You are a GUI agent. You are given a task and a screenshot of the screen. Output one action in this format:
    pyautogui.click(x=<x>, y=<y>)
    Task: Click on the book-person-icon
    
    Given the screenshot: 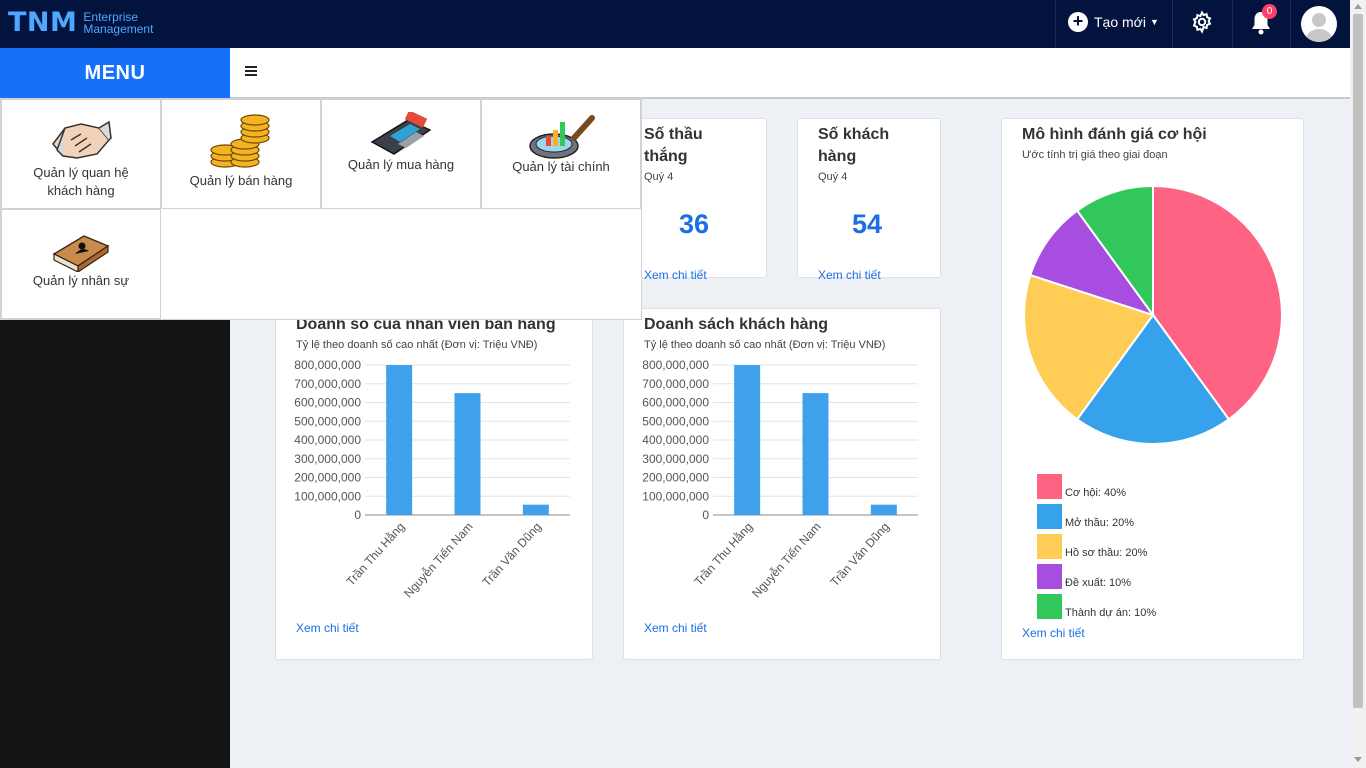 What is the action you would take?
    pyautogui.click(x=81, y=253)
    